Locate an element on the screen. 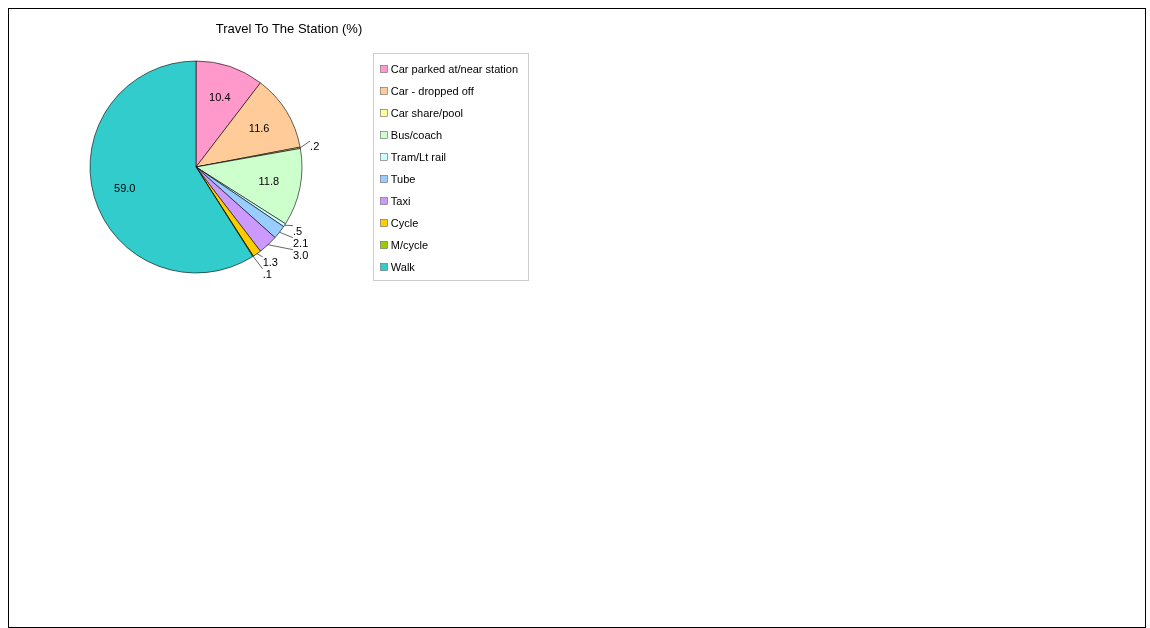 This screenshot has height=628, width=1150. data-label: .1 is located at coordinates (267, 273).